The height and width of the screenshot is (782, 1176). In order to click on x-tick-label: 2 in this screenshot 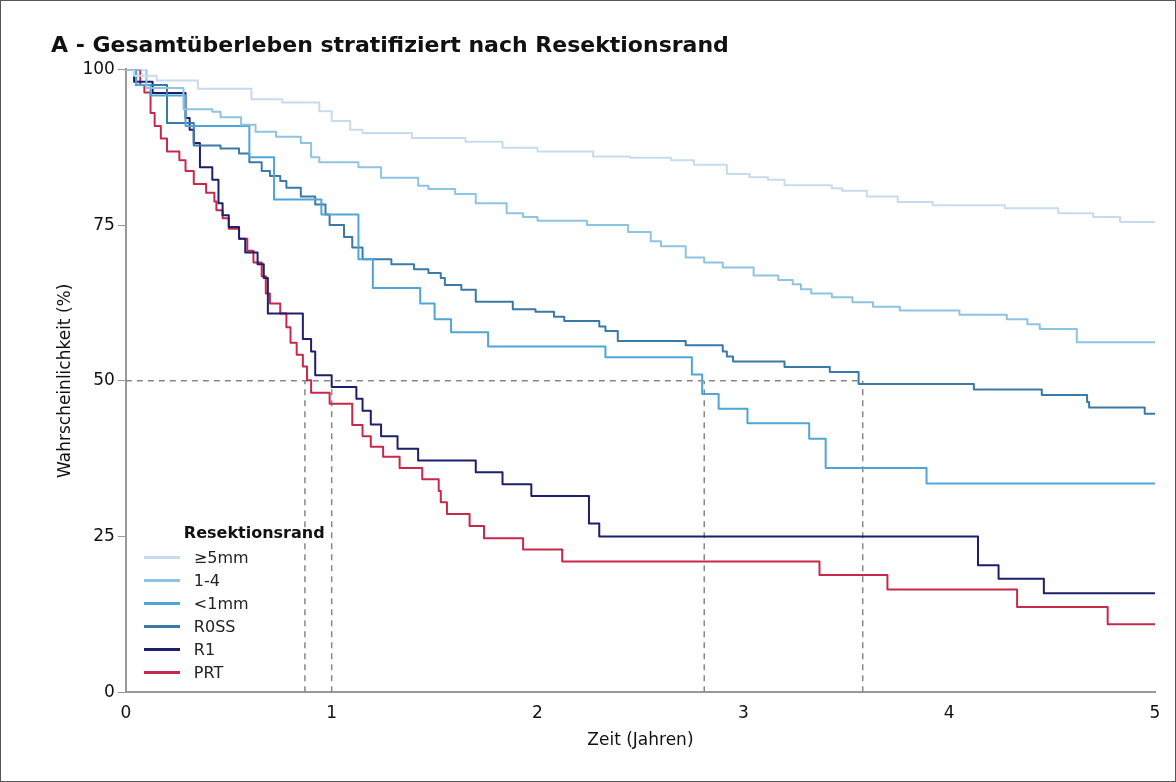, I will do `click(537, 711)`.